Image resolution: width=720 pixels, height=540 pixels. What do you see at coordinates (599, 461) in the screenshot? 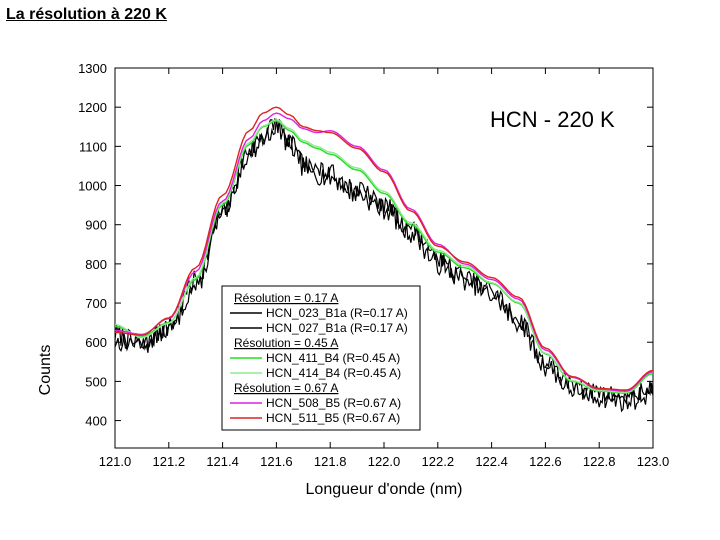
I see `x-tick-label: 122.8` at bounding box center [599, 461].